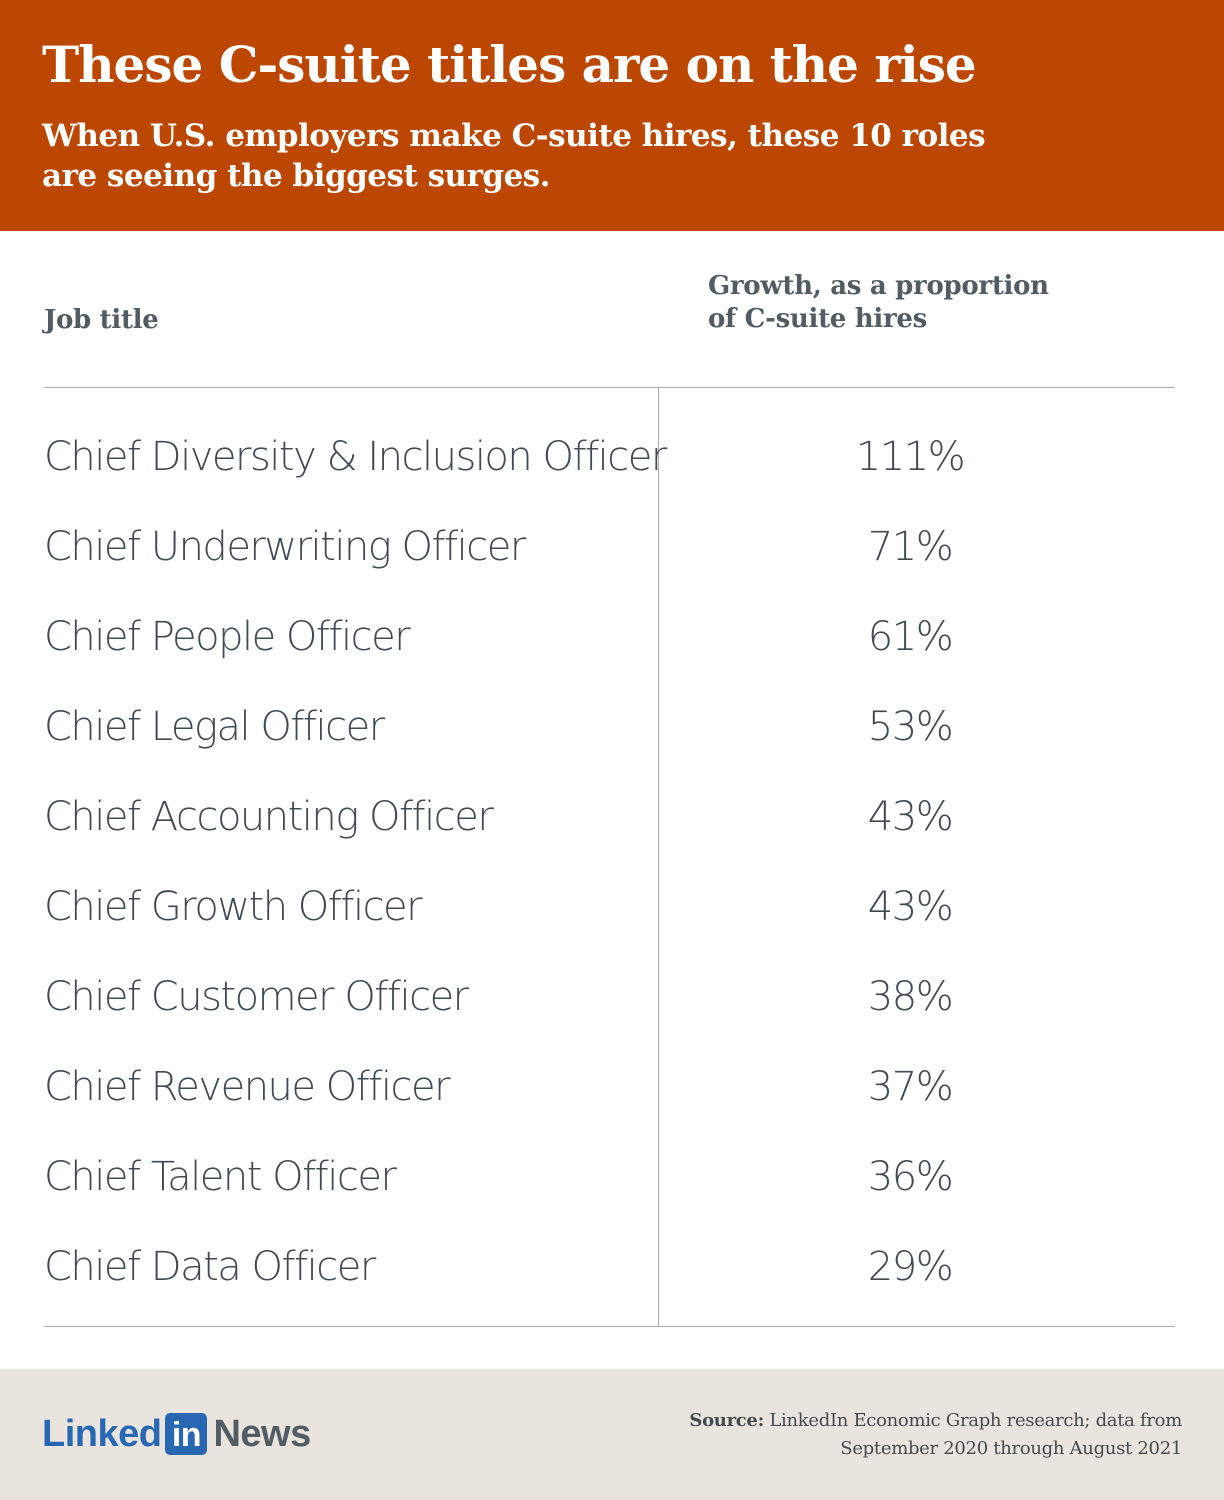 This screenshot has width=1224, height=1500. I want to click on table-row: Chief People Officer 61%, so click(612, 637).